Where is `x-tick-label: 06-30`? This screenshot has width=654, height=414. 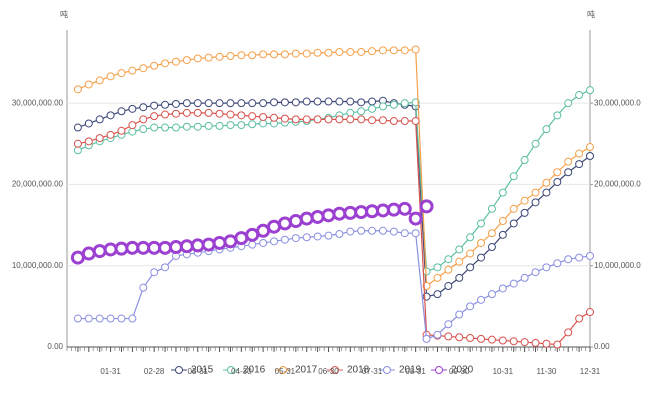
x-tick-label: 06-30 is located at coordinates (328, 371).